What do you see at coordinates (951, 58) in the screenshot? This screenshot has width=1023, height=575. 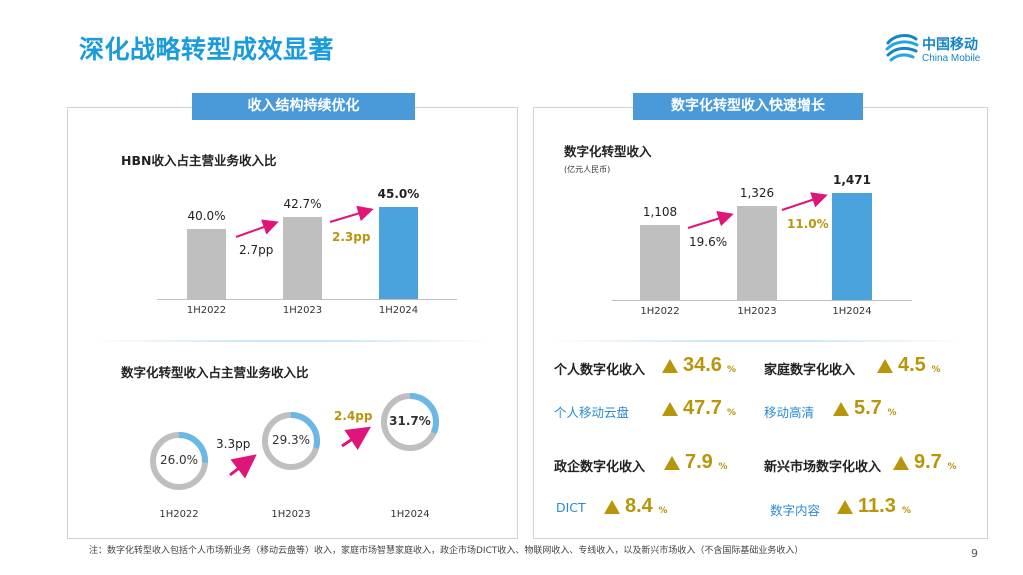 I see `logo-text-en: China Mobile` at bounding box center [951, 58].